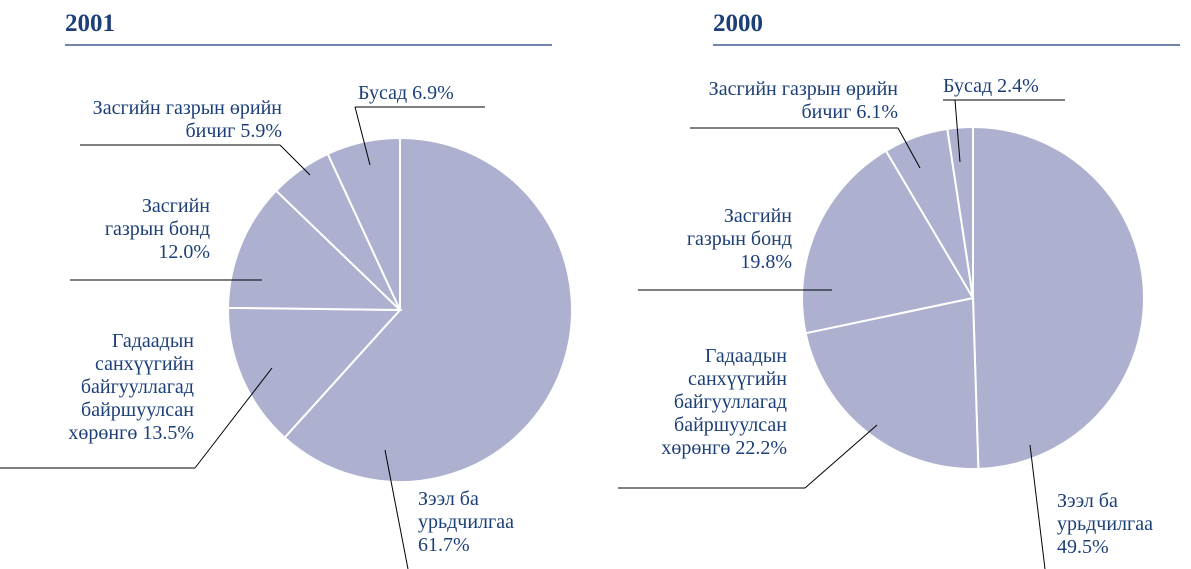  Describe the element at coordinates (761, 448) in the screenshot. I see `value-label: 22.2%` at that location.